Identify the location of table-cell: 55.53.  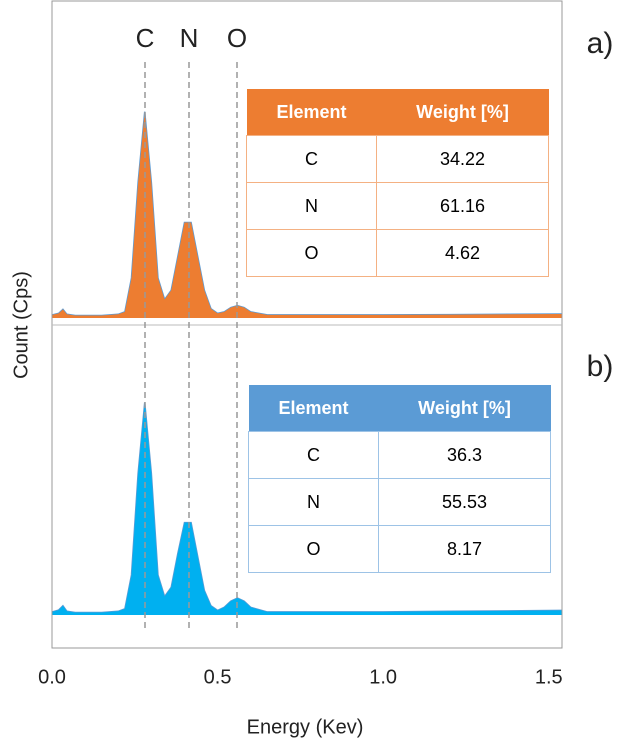
(464, 502).